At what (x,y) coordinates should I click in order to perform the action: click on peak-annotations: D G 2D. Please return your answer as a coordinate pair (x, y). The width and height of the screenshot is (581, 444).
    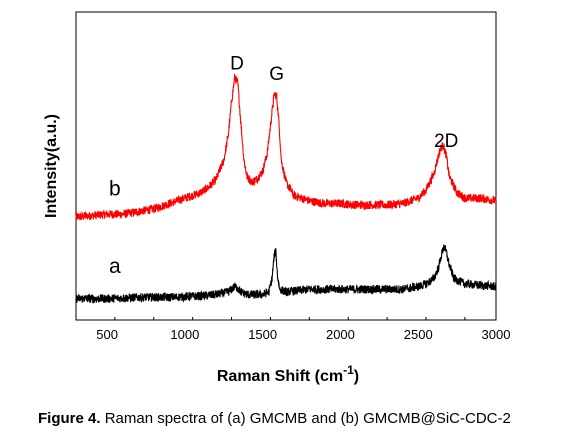
    Looking at the image, I should click on (344, 103).